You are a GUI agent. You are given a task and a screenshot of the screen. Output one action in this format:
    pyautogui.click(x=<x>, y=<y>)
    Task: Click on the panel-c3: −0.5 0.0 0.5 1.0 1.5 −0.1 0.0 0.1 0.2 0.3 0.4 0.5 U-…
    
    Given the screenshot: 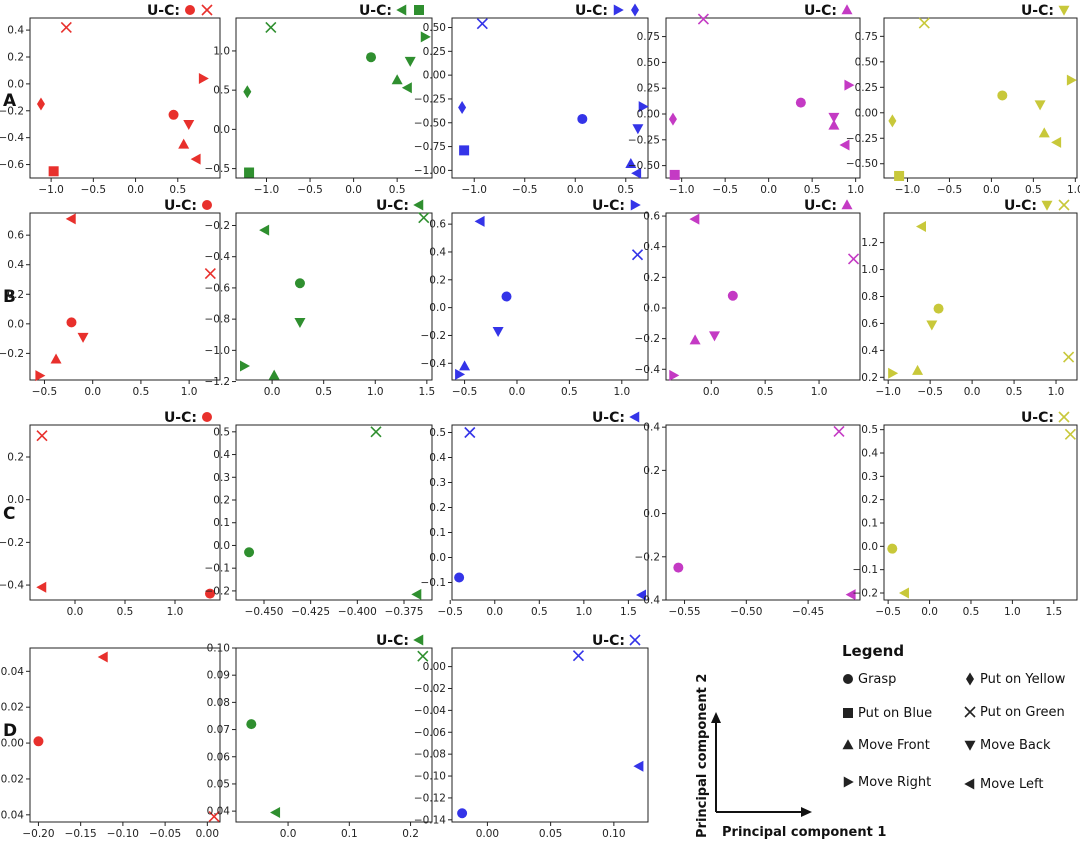 What is the action you would take?
    pyautogui.click(x=535, y=514)
    